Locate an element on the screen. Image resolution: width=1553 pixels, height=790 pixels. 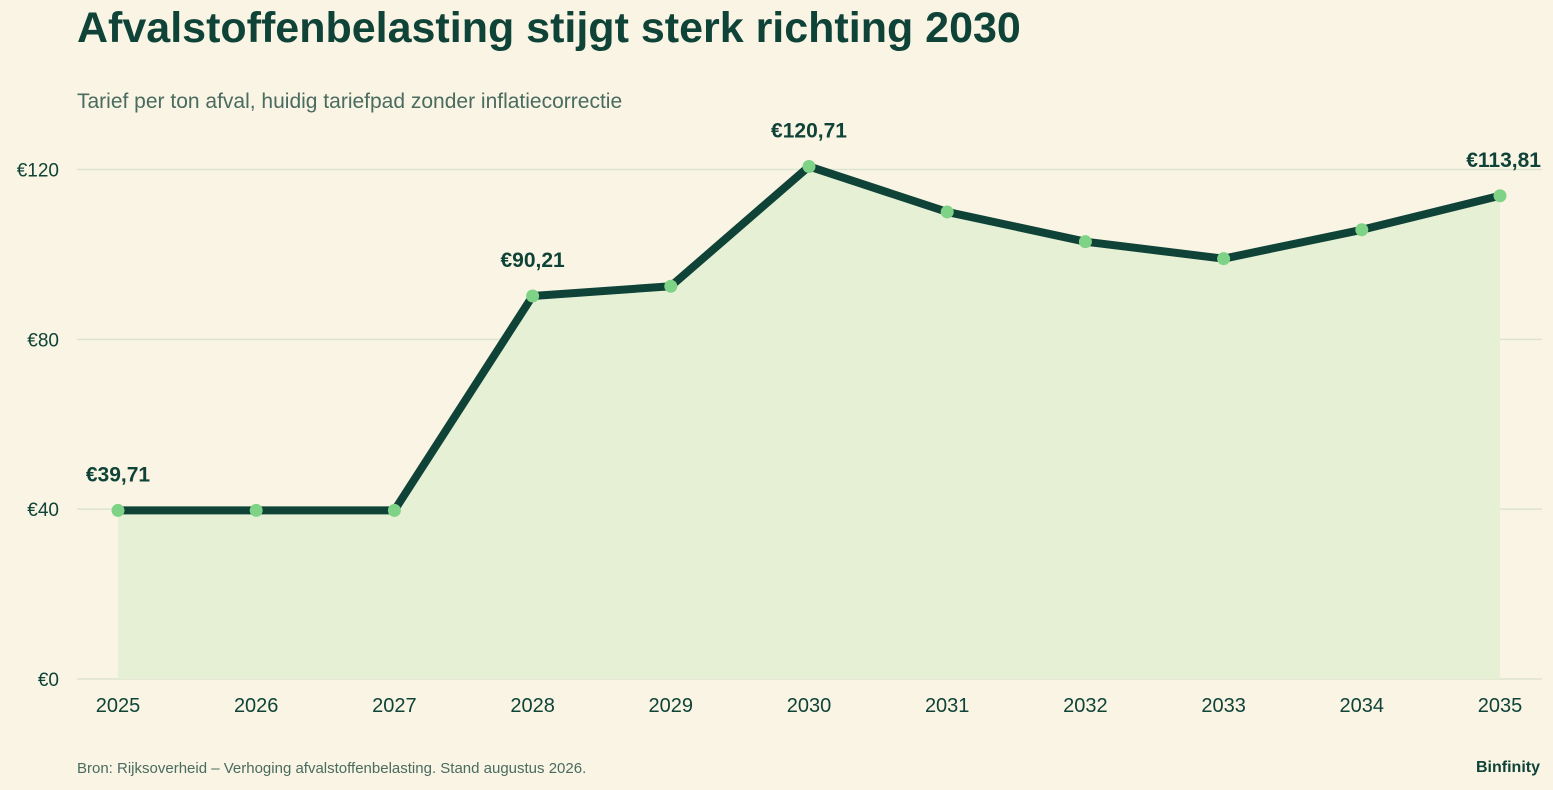
y-axis-ticks: €0 €40 €80 €120 is located at coordinates (38, 426).